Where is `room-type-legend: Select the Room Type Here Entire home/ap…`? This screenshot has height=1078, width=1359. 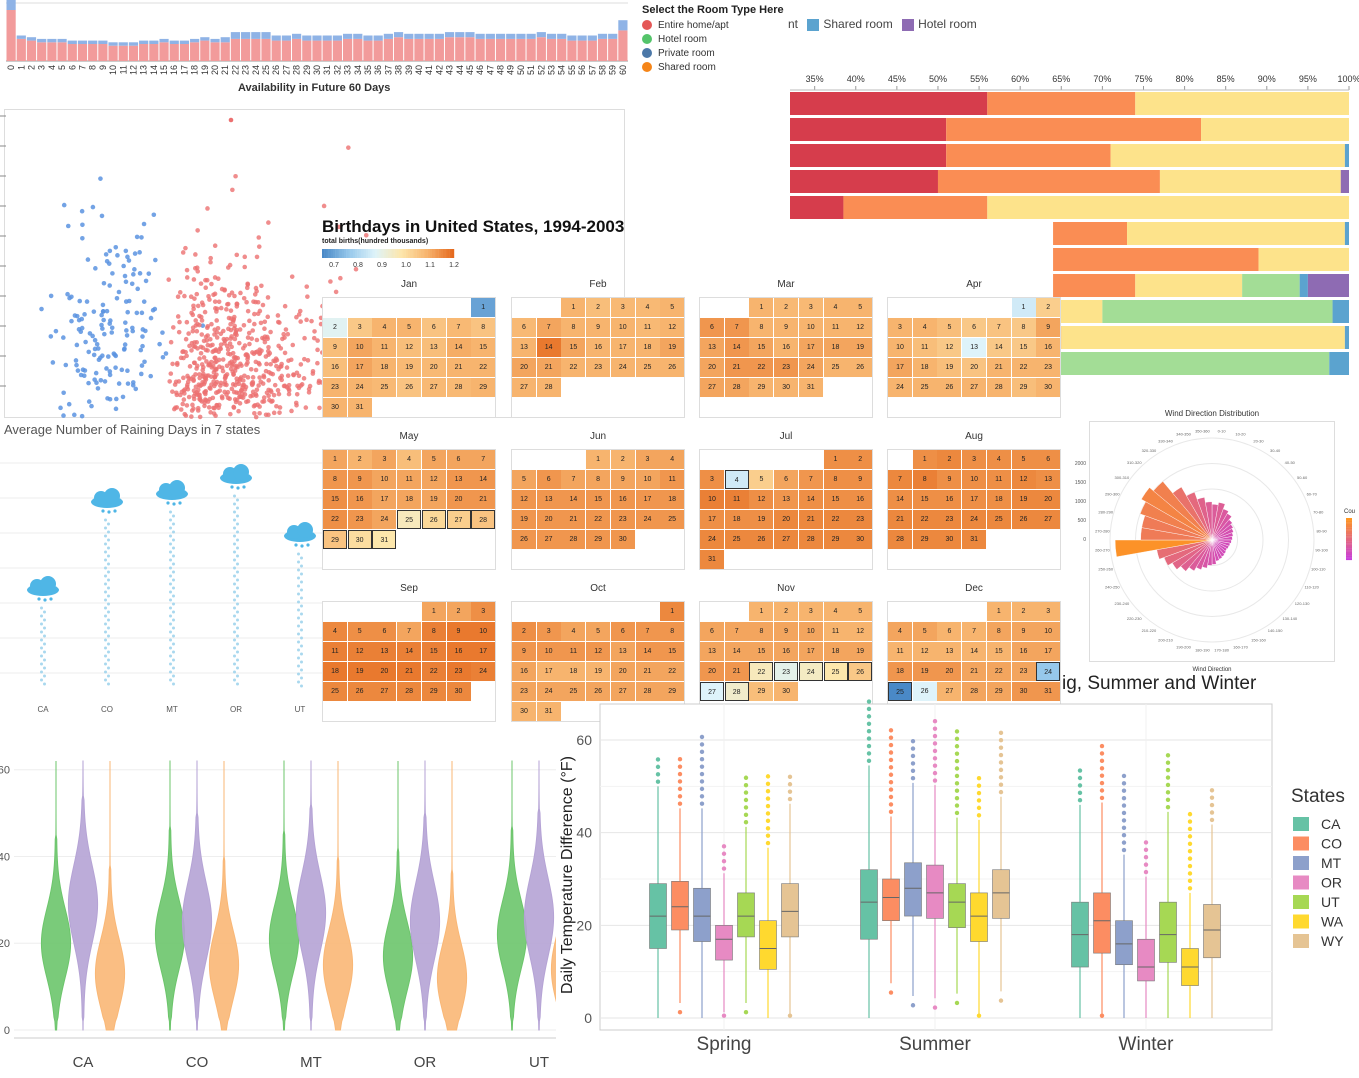
room-type-legend: Select the Room Type Here Entire home/ap… is located at coordinates (713, 39).